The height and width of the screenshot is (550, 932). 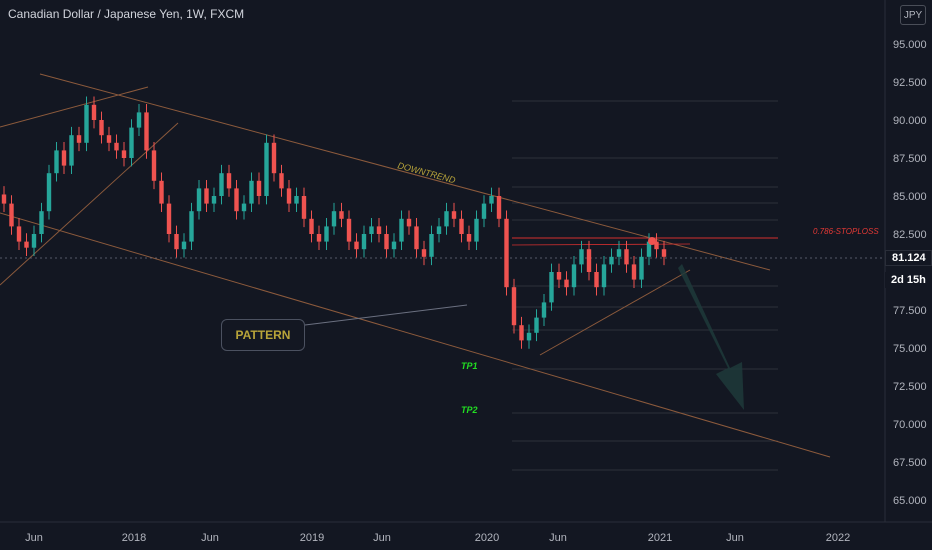 I want to click on pattern-callout: PATTERN, so click(x=263, y=335).